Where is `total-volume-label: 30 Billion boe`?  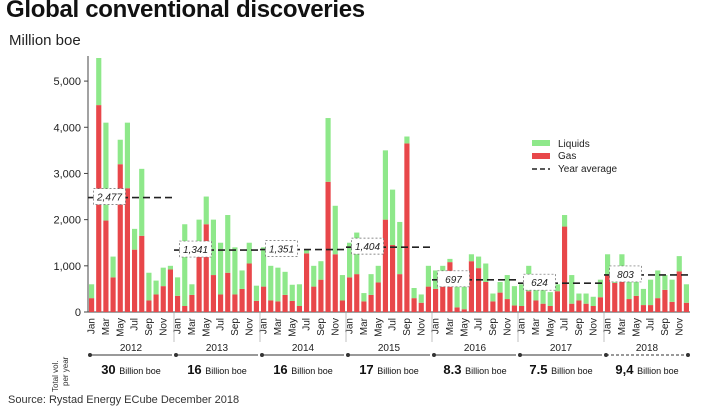
total-volume-label: 30 Billion boe is located at coordinates (131, 369).